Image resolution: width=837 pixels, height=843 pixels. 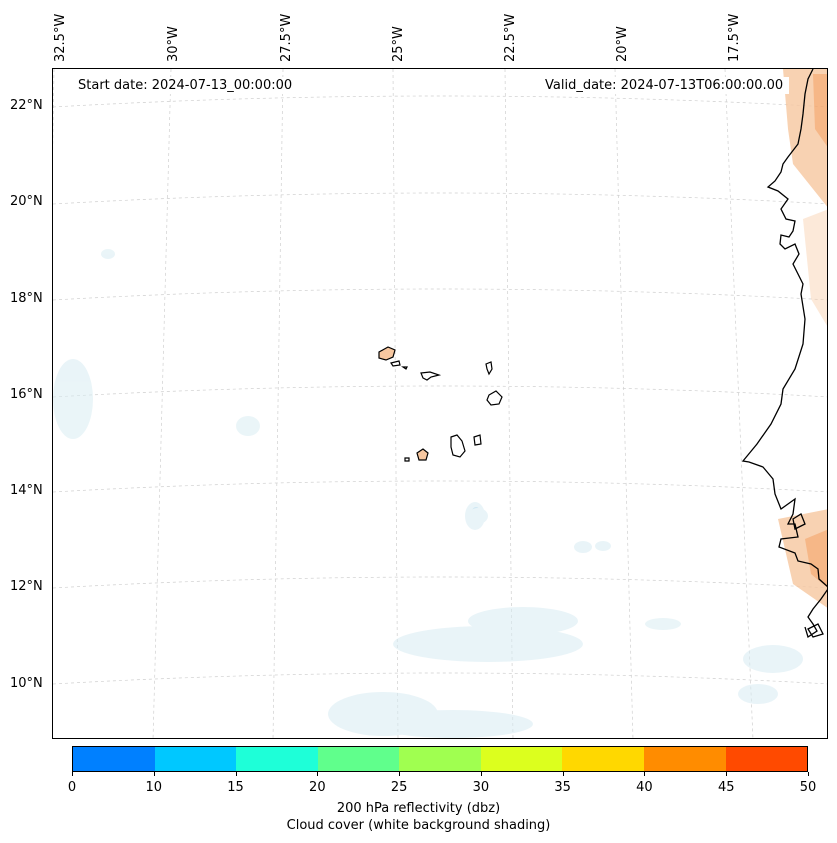 What do you see at coordinates (815, 614) in the screenshot?
I see `coast-south-segment` at bounding box center [815, 614].